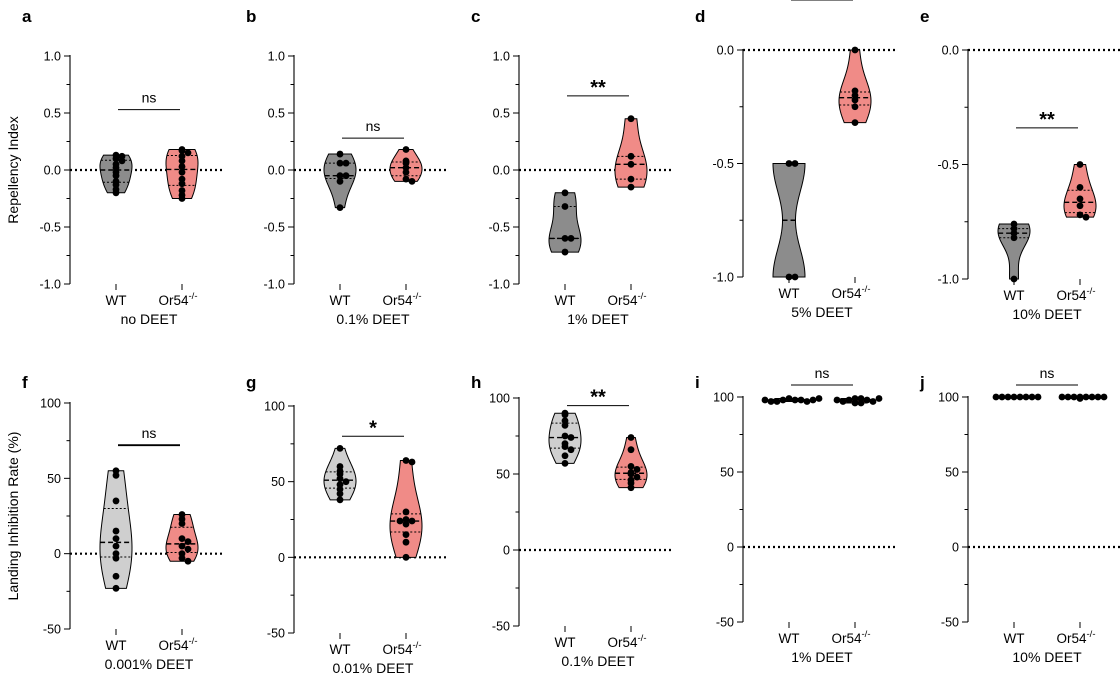 This screenshot has width=1120, height=684. Describe the element at coordinates (13, 169) in the screenshot. I see `y-axis-title: Repellency Index` at that location.